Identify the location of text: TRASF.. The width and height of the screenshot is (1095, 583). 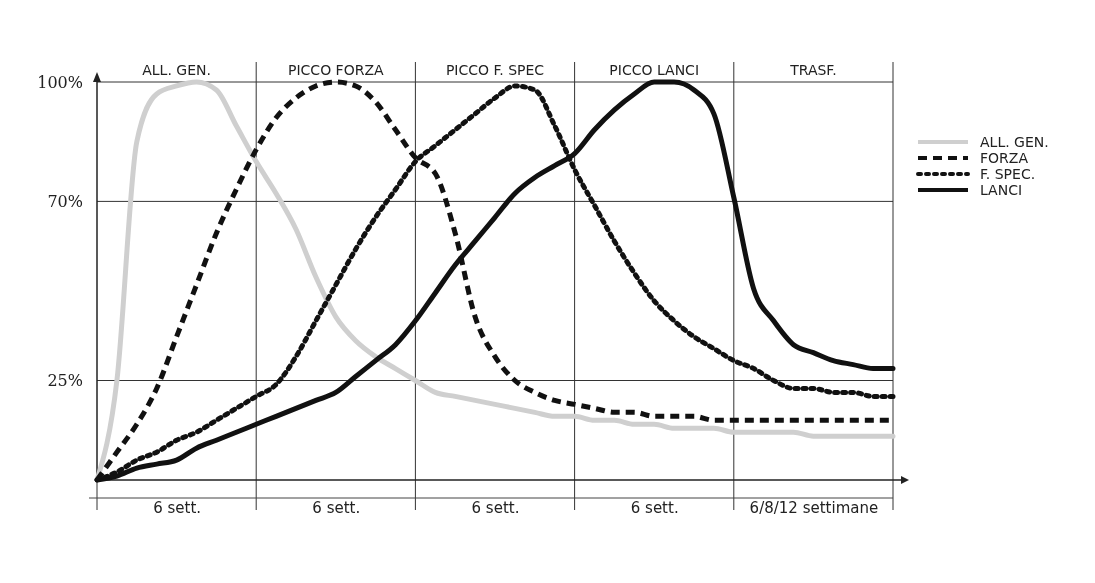
(813, 70).